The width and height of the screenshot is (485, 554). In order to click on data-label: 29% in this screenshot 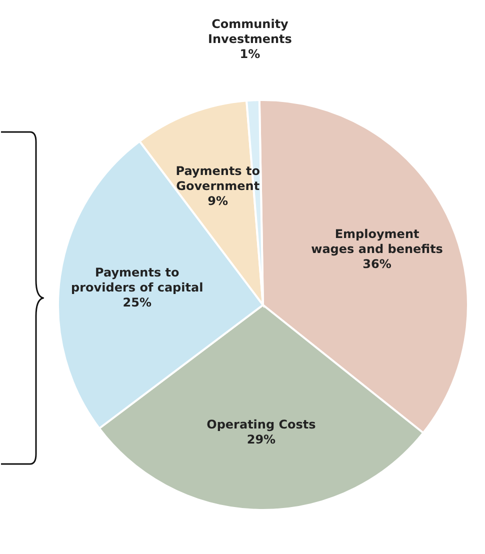, I will do `click(261, 439)`.